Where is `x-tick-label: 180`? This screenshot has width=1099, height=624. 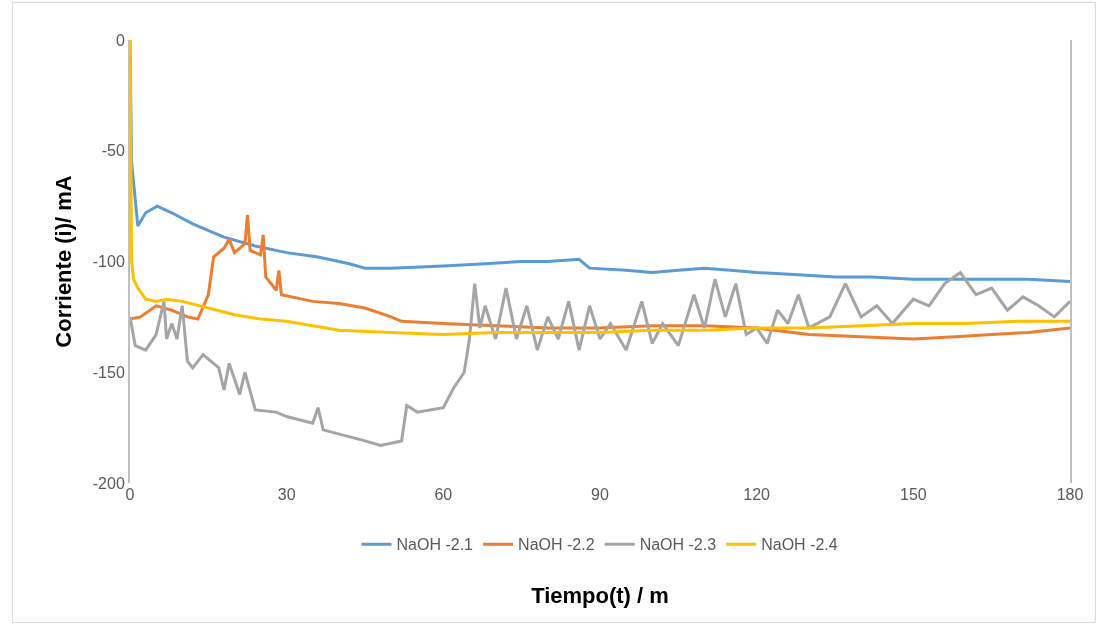 x-tick-label: 180 is located at coordinates (1070, 494).